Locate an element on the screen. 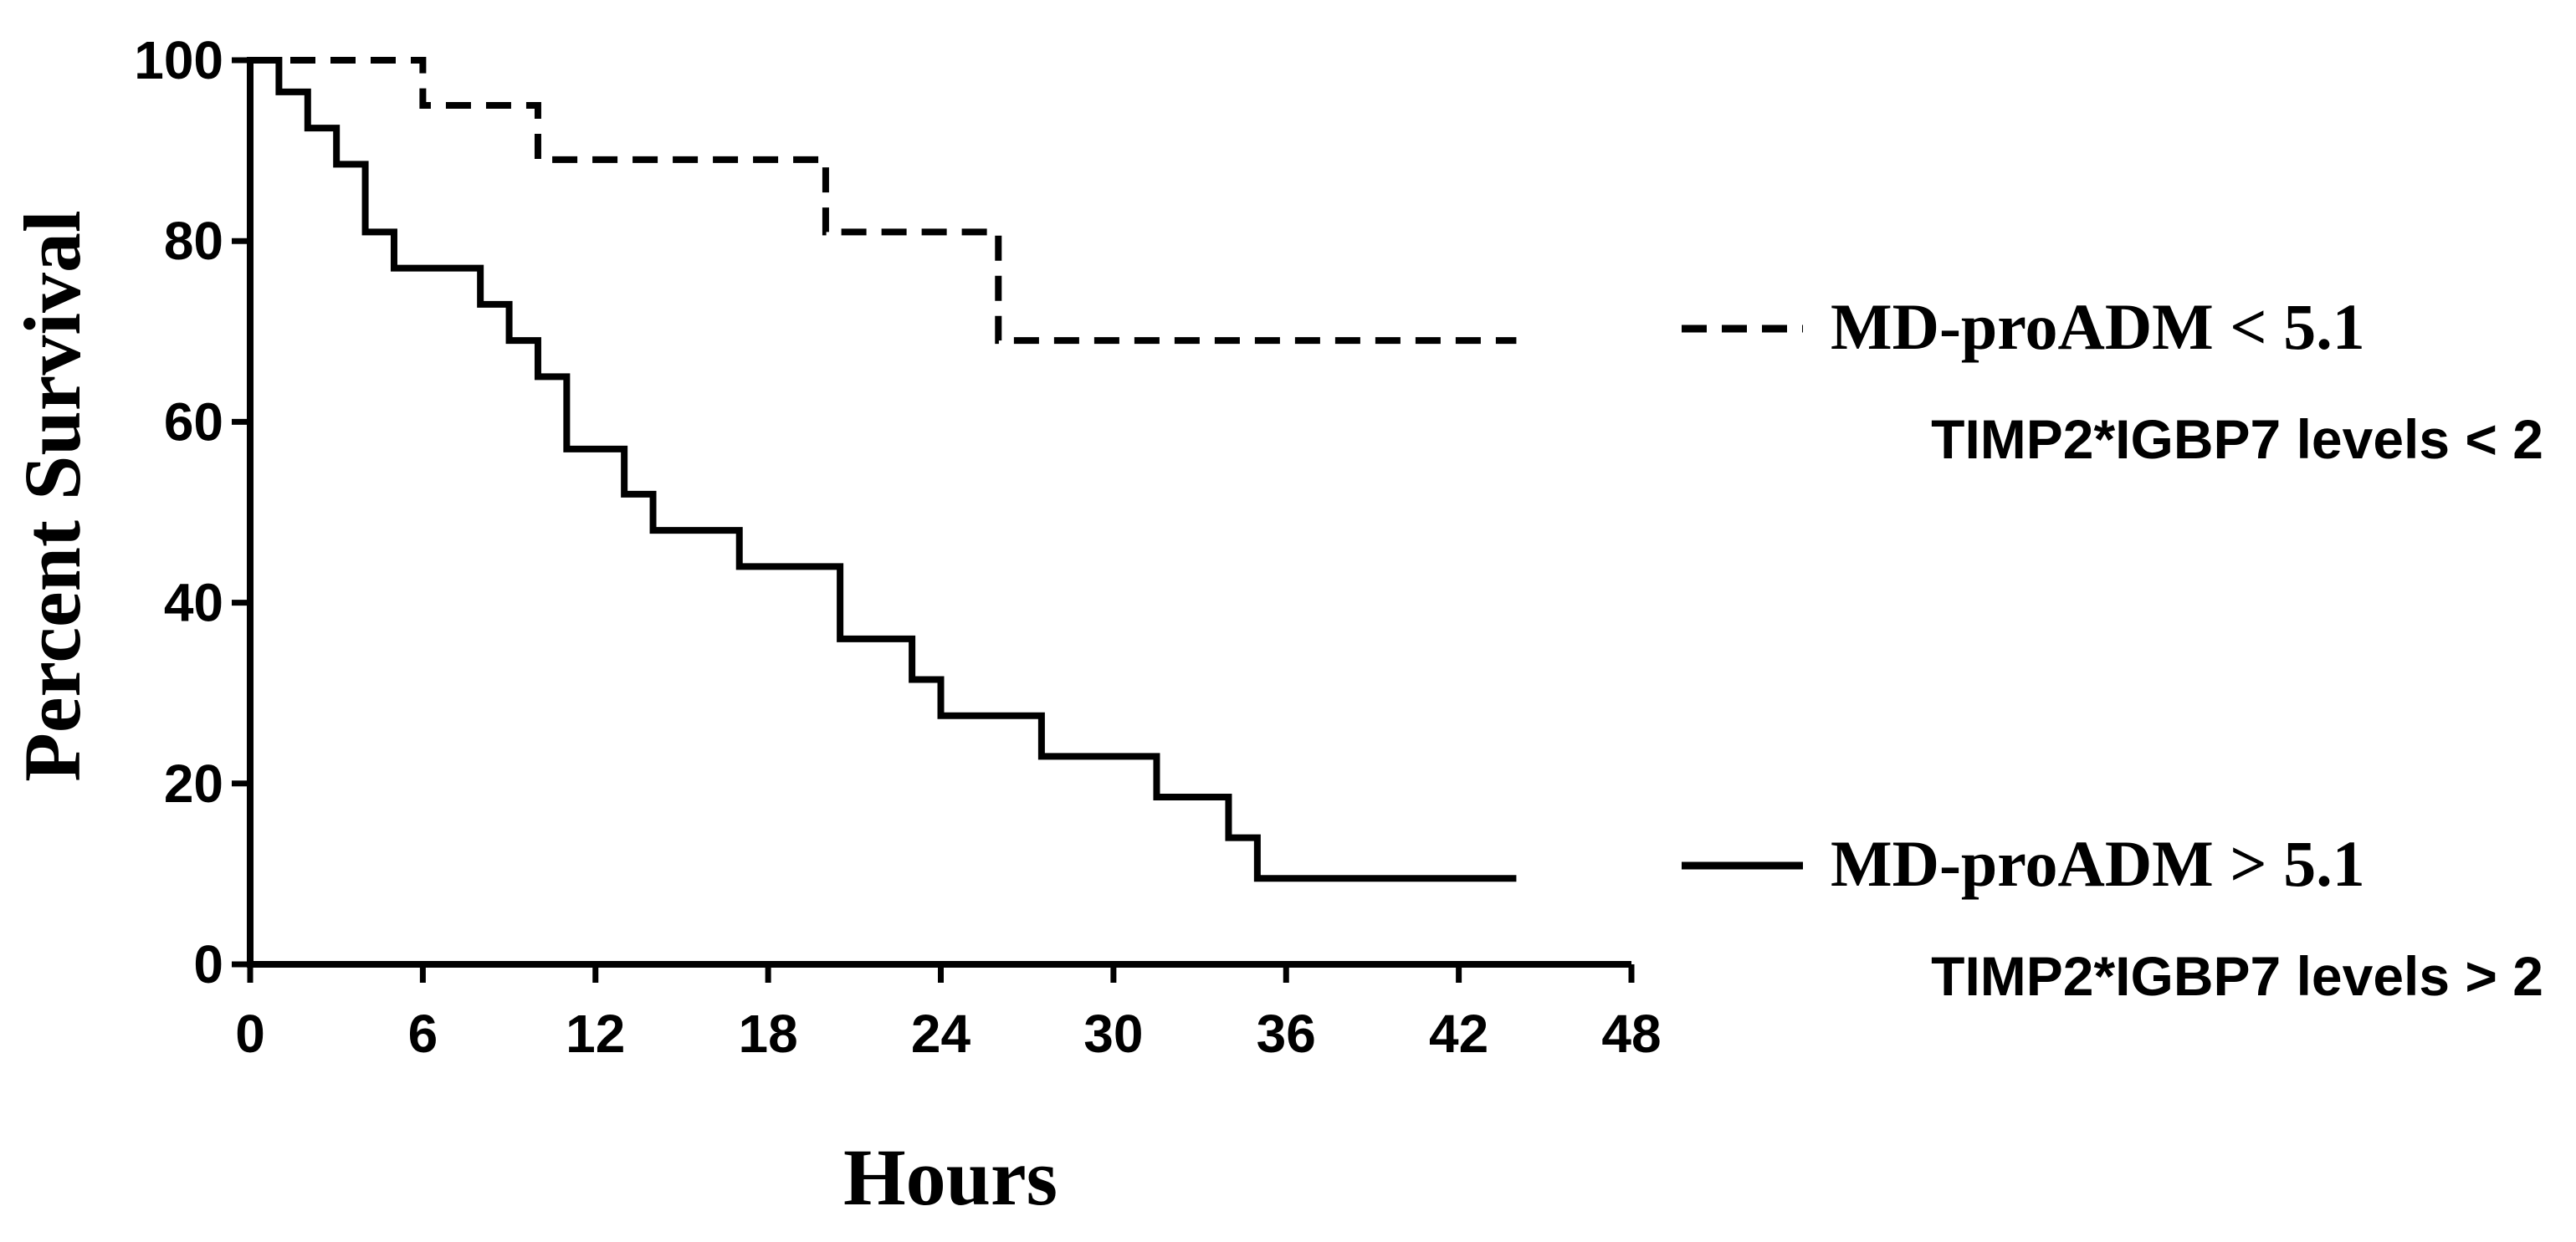 The width and height of the screenshot is (2576, 1242). legend-label-1-line2: TIMP2*IGBP7 levels < 2 is located at coordinates (2237, 439).